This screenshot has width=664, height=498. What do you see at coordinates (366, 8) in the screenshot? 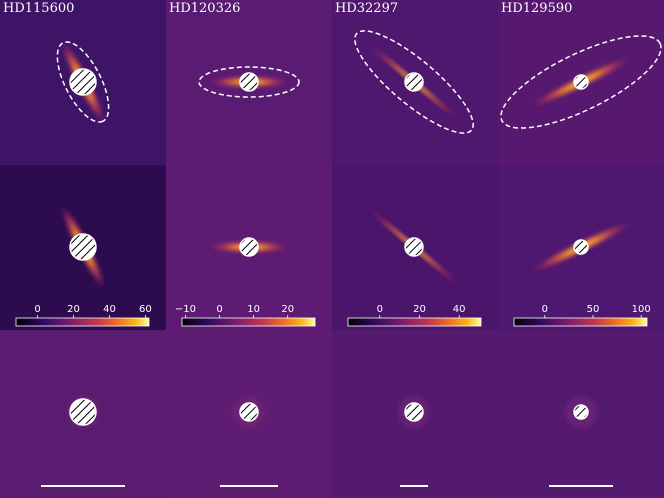
I see `panel-title: HD32297` at bounding box center [366, 8].